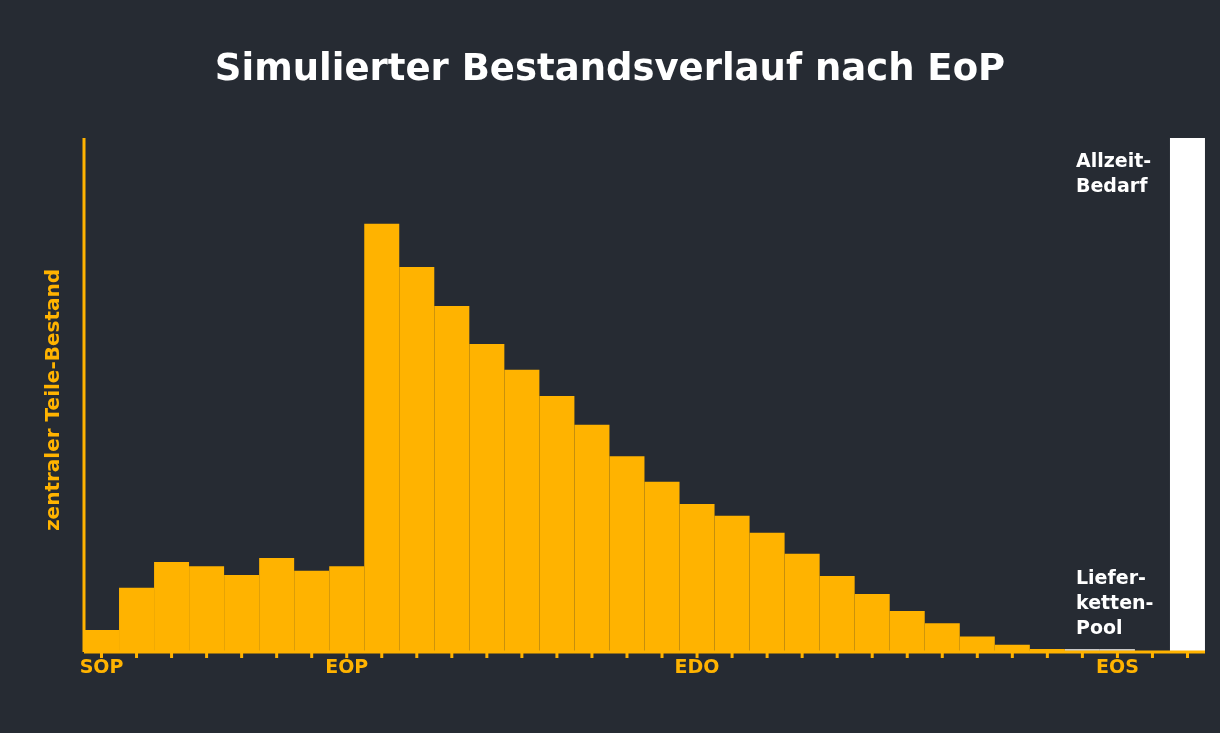  What do you see at coordinates (610, 67) in the screenshot?
I see `chart-title: Simulierter Bestandsverlauf nach EoP` at bounding box center [610, 67].